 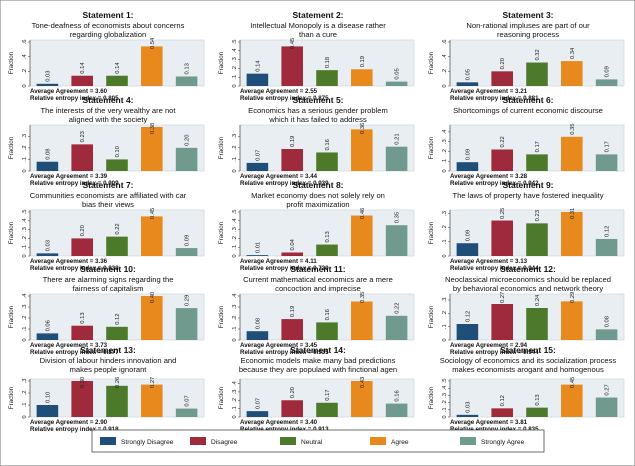 I want to click on average-agreement: Average Agreement = 3.60, so click(x=69, y=91).